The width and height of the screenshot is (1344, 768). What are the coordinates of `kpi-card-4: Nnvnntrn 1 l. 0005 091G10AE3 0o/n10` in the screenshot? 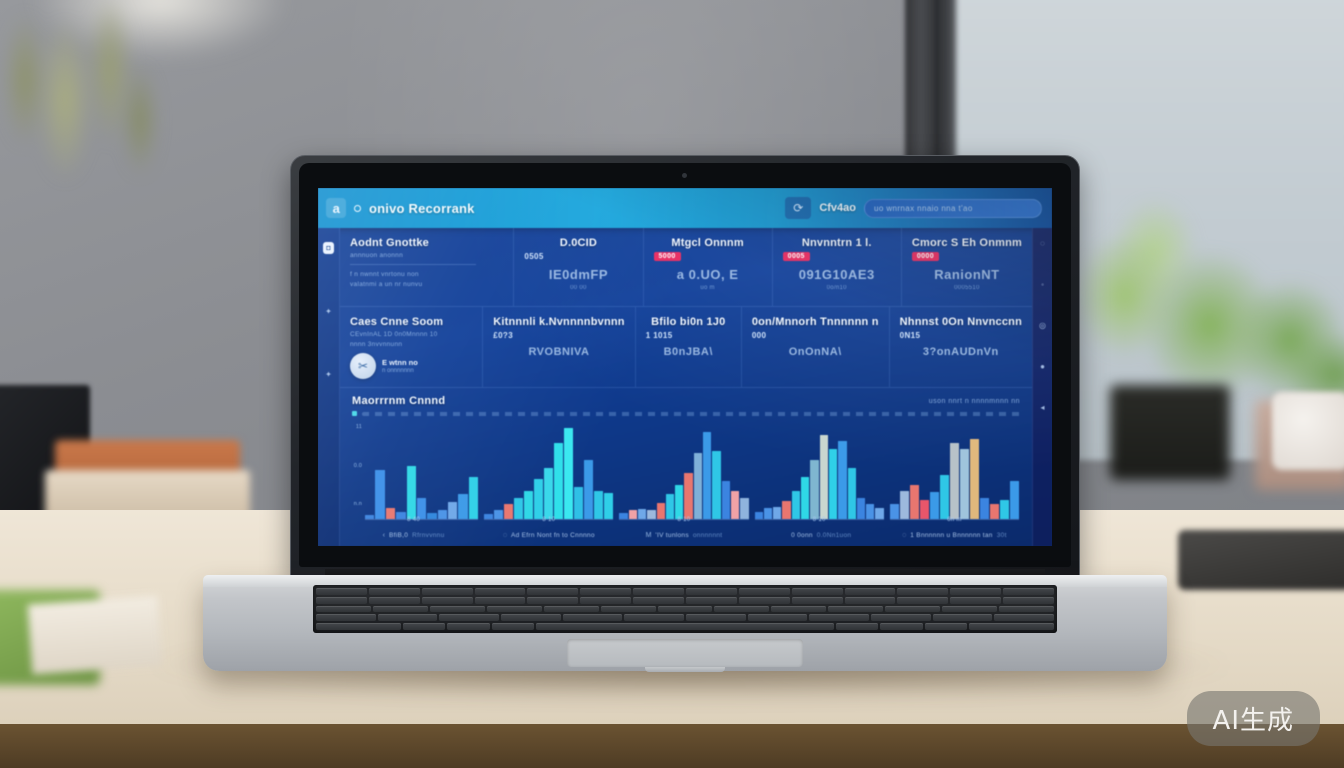 It's located at (837, 267).